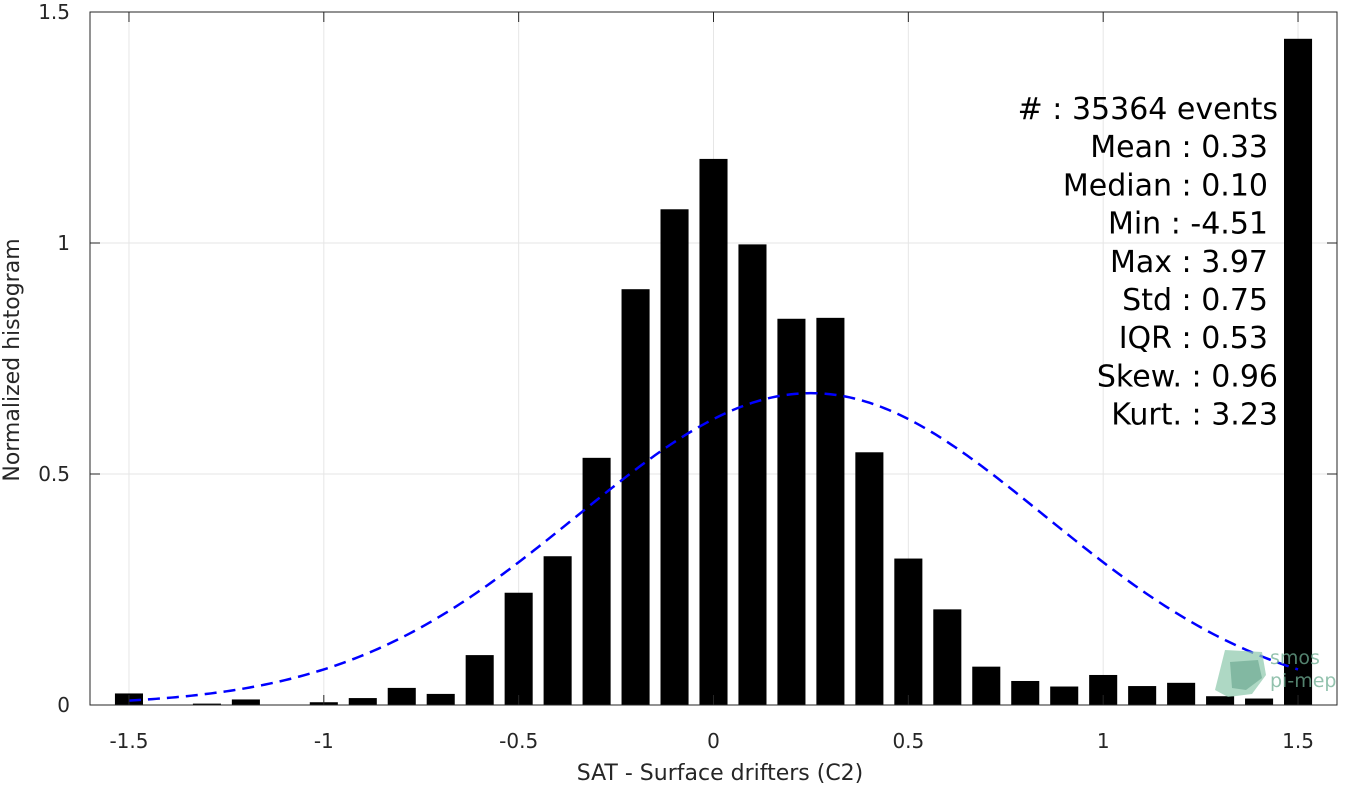 Image resolution: width=1367 pixels, height=785 pixels. What do you see at coordinates (63, 243) in the screenshot?
I see `y-tick-label: 1` at bounding box center [63, 243].